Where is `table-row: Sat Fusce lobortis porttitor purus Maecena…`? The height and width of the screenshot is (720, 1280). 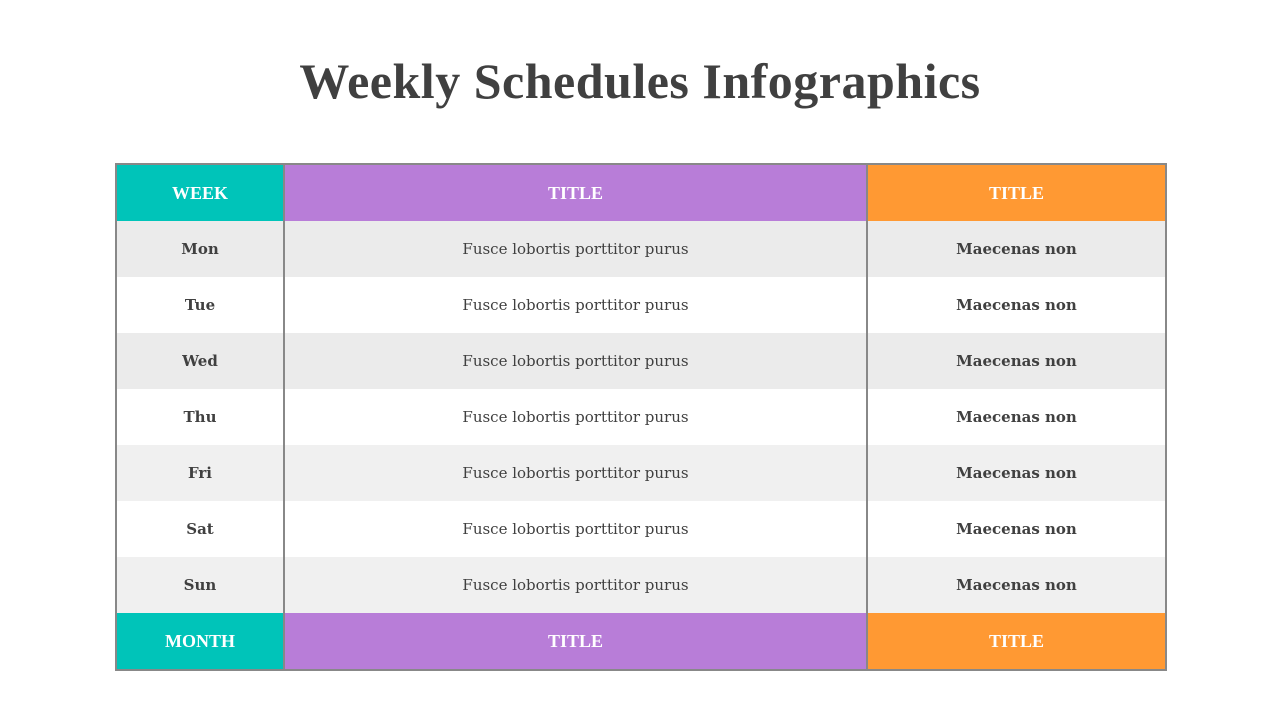
table-row: Sat Fusce lobortis porttitor purus Maecena… is located at coordinates (641, 529).